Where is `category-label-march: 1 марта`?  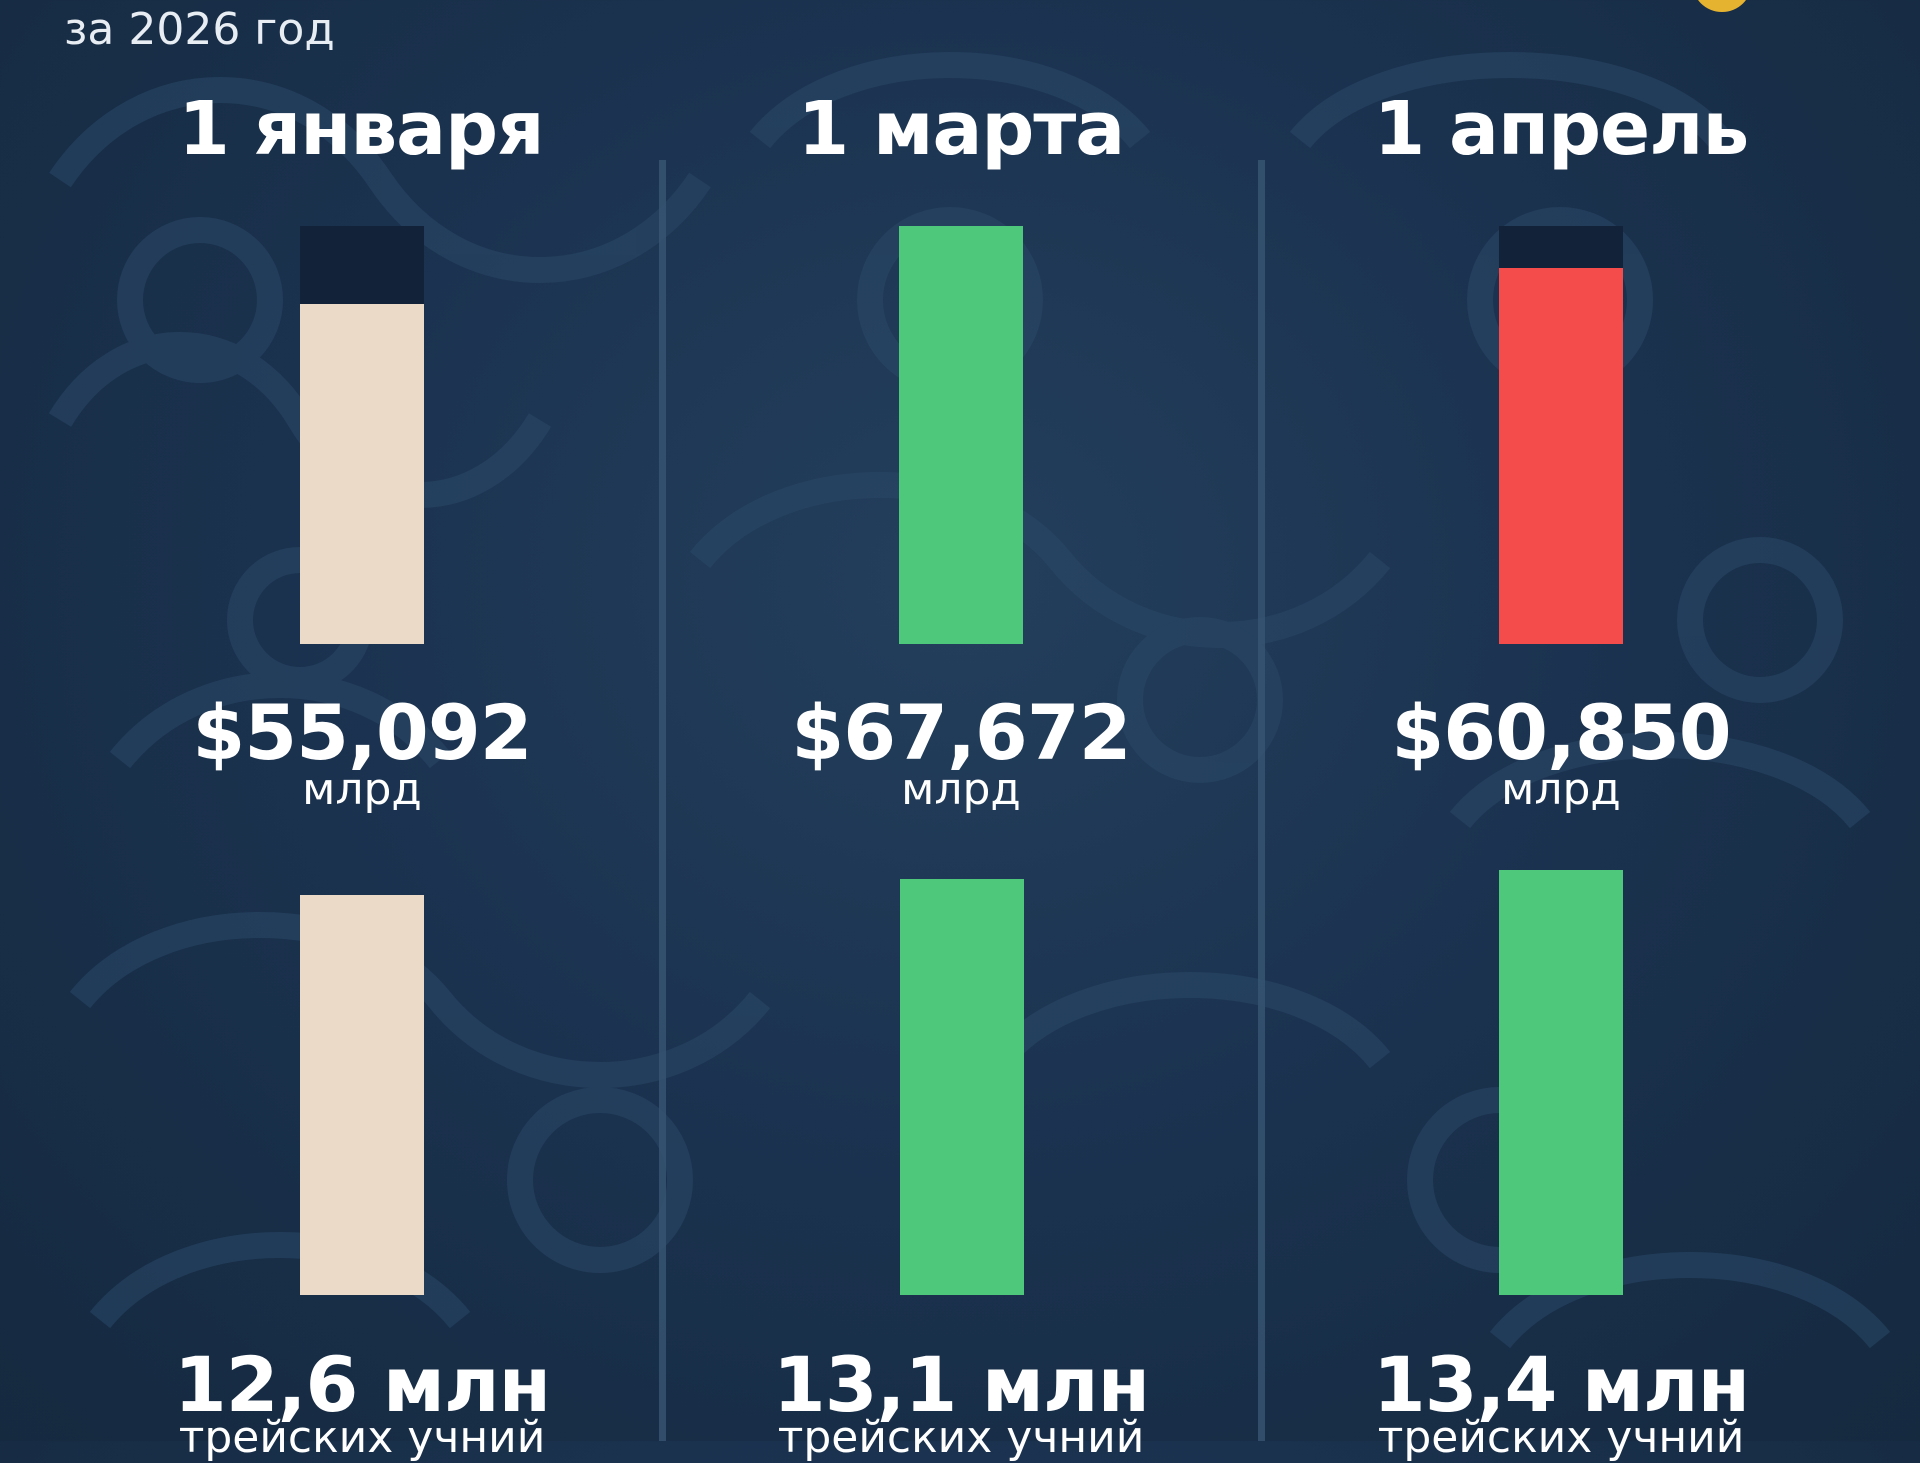
category-label-march: 1 марта is located at coordinates (961, 129).